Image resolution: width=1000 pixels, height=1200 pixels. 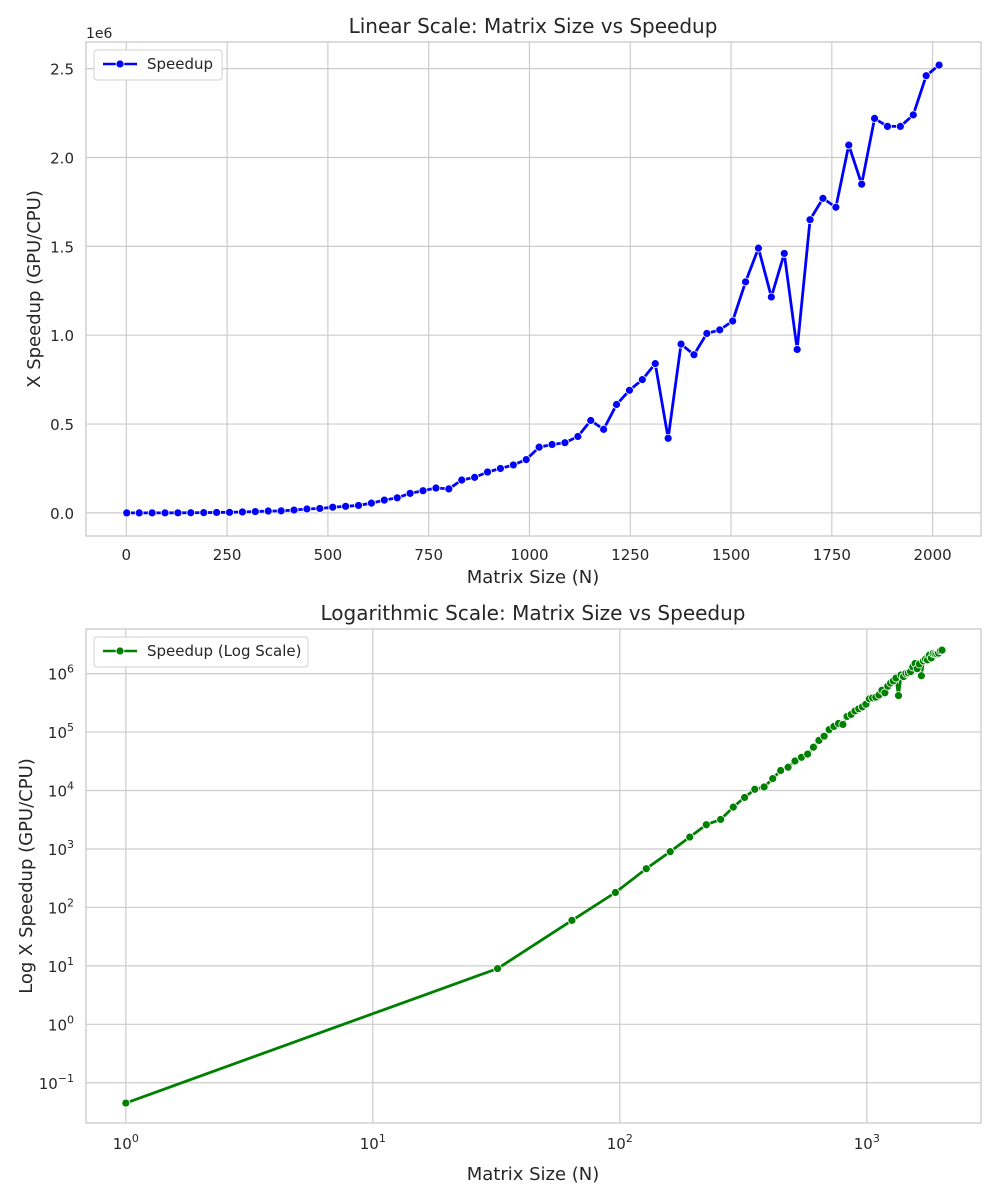 I want to click on linear-y-offset-label: 1e6, so click(x=99, y=34).